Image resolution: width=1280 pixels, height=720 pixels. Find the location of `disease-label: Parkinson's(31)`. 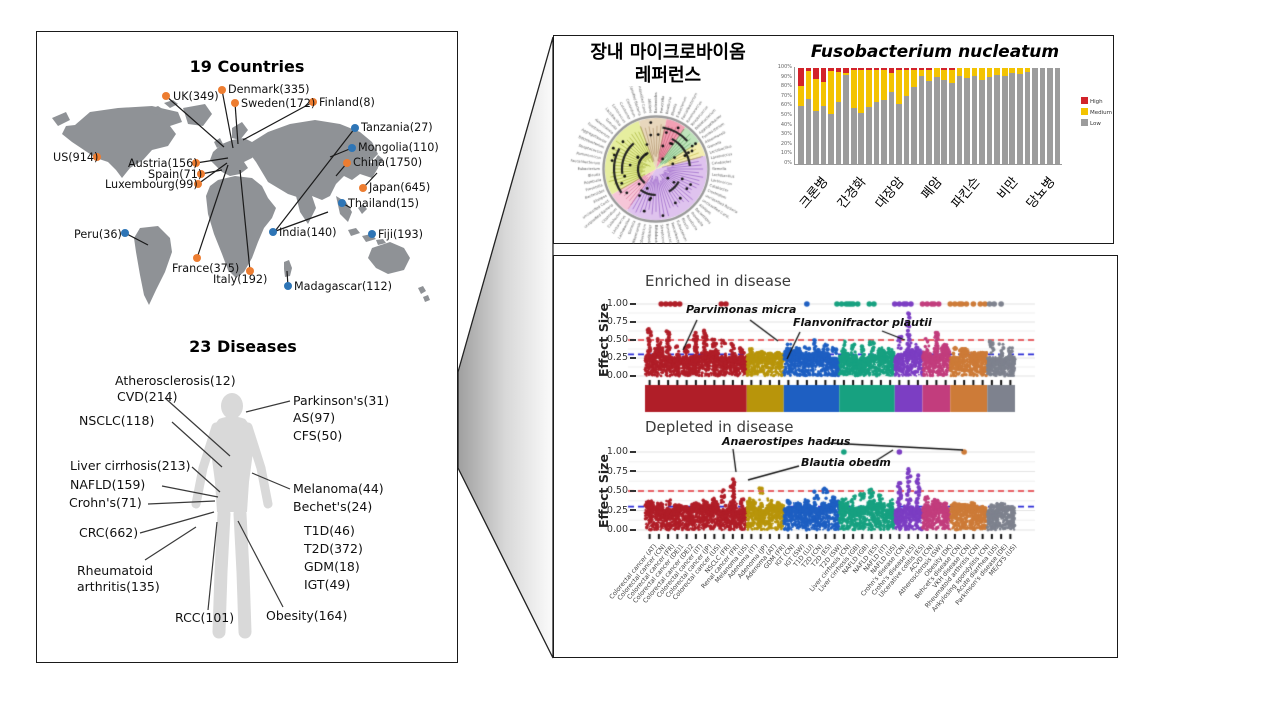

disease-label: Parkinson's(31) is located at coordinates (341, 400).